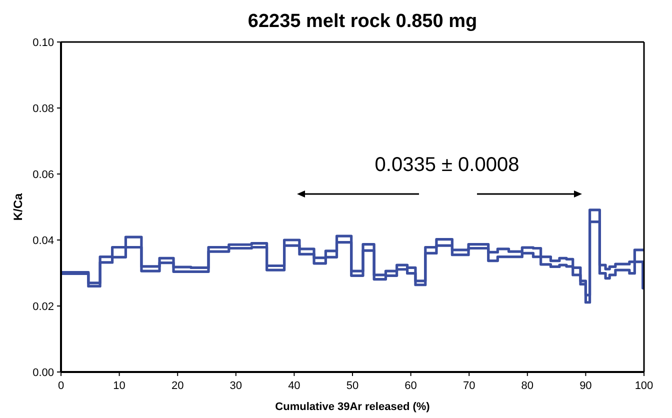 This screenshot has width=672, height=418. What do you see at coordinates (447, 165) in the screenshot?
I see `annotation: 0.0335 ± 0.0008` at bounding box center [447, 165].